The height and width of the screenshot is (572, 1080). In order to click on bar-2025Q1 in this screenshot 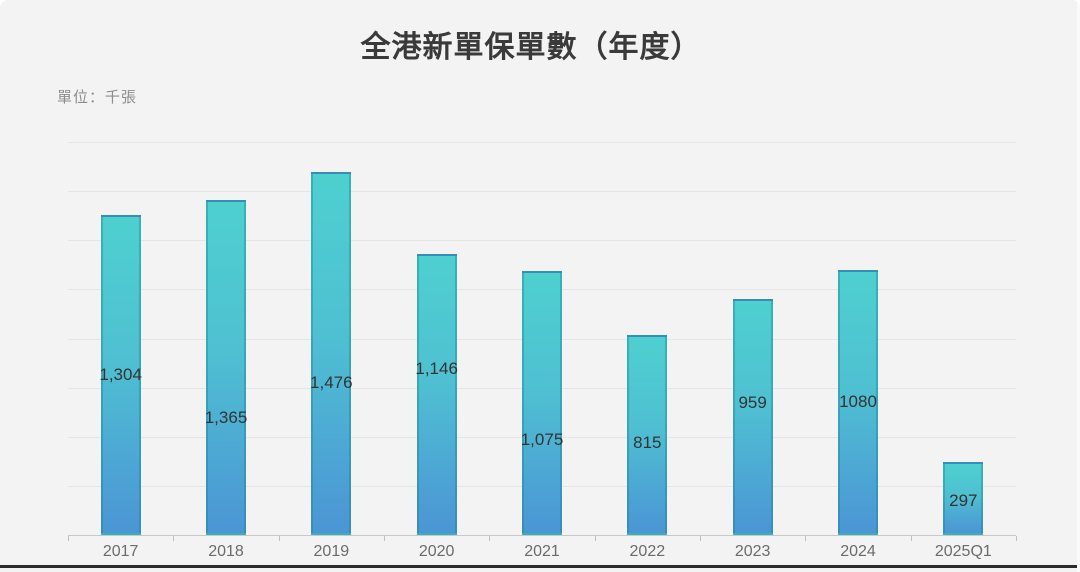, I will do `click(963, 498)`.